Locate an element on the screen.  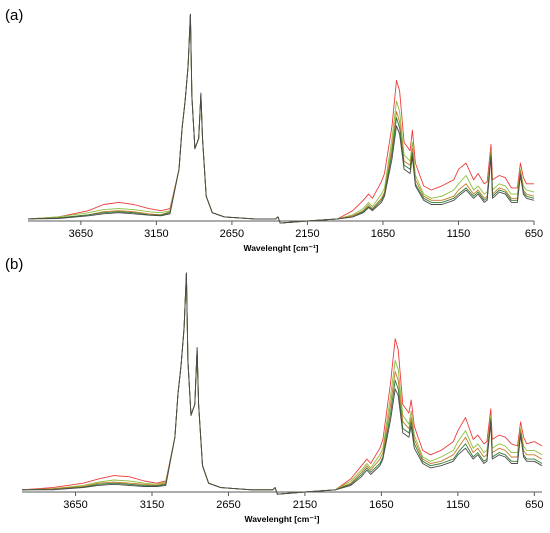
x-tick-label-a-1650: 1650 is located at coordinates (383, 234).